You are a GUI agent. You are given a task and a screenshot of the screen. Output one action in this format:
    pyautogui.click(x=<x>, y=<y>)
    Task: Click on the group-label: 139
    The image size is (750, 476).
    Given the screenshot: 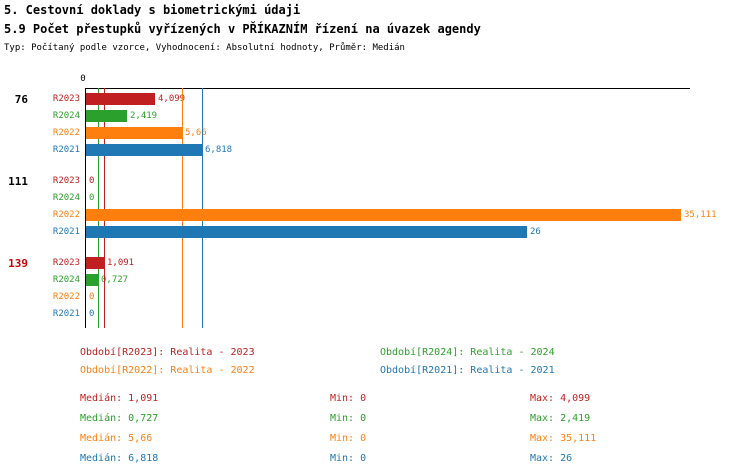 What is the action you would take?
    pyautogui.click(x=18, y=263)
    